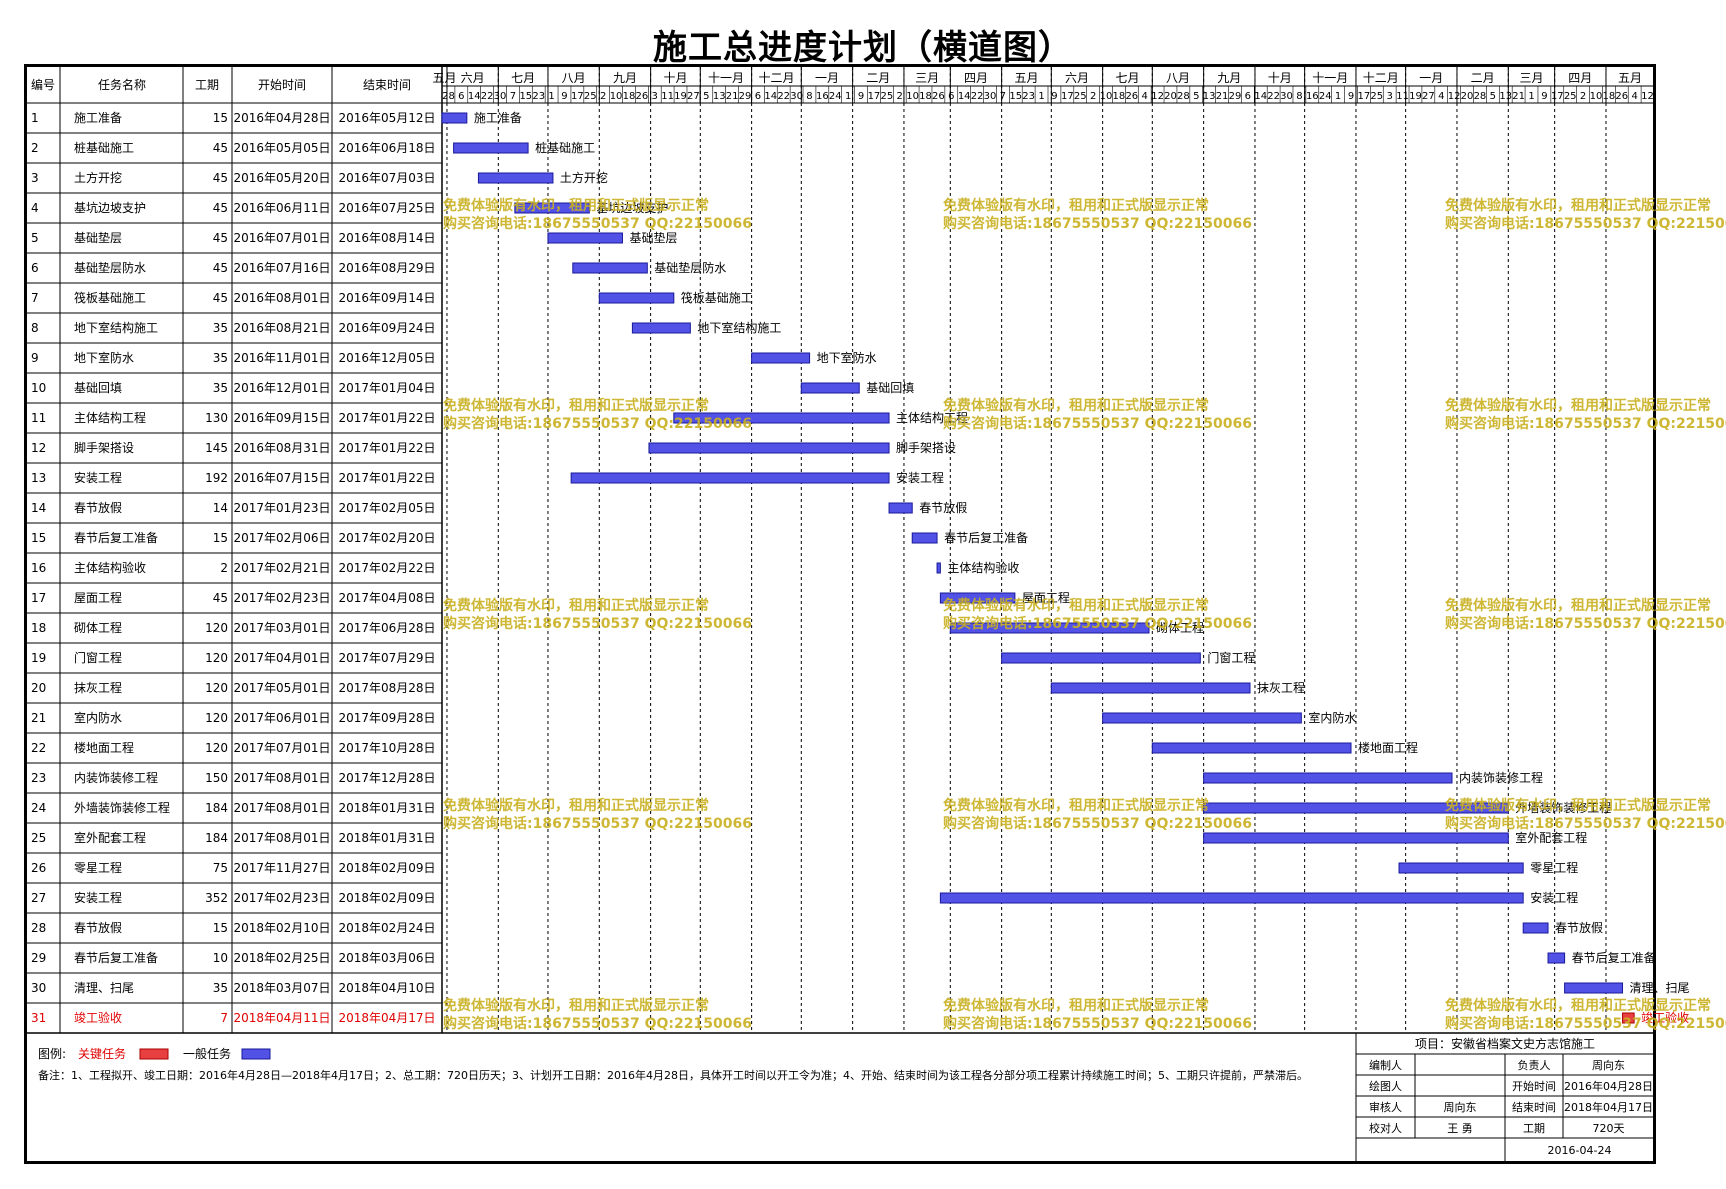  What do you see at coordinates (98, 717) in the screenshot?
I see `task-name: 室内防水` at bounding box center [98, 717].